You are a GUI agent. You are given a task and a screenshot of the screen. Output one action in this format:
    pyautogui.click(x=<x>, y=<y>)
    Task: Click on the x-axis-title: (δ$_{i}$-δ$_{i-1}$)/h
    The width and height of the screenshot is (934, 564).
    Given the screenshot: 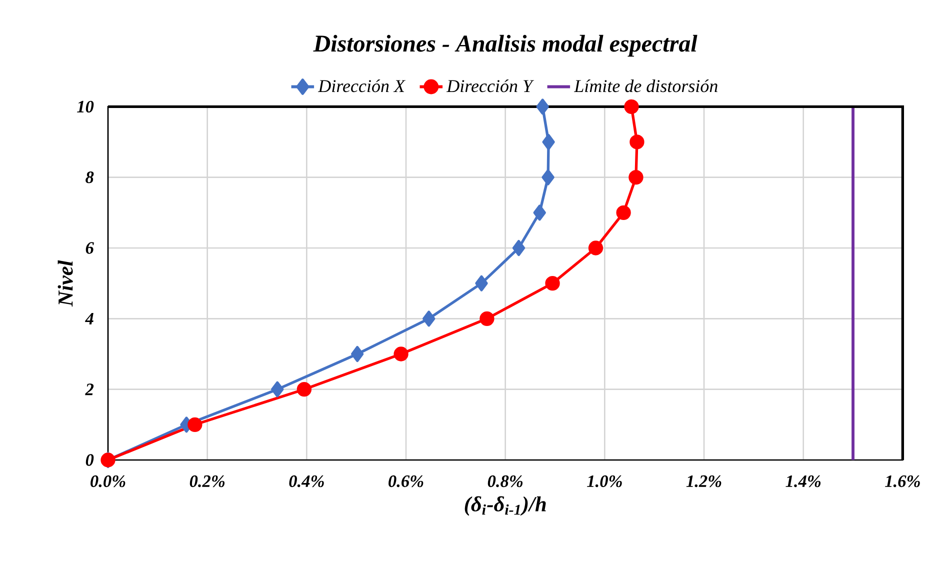 What is the action you would take?
    pyautogui.click(x=505, y=506)
    